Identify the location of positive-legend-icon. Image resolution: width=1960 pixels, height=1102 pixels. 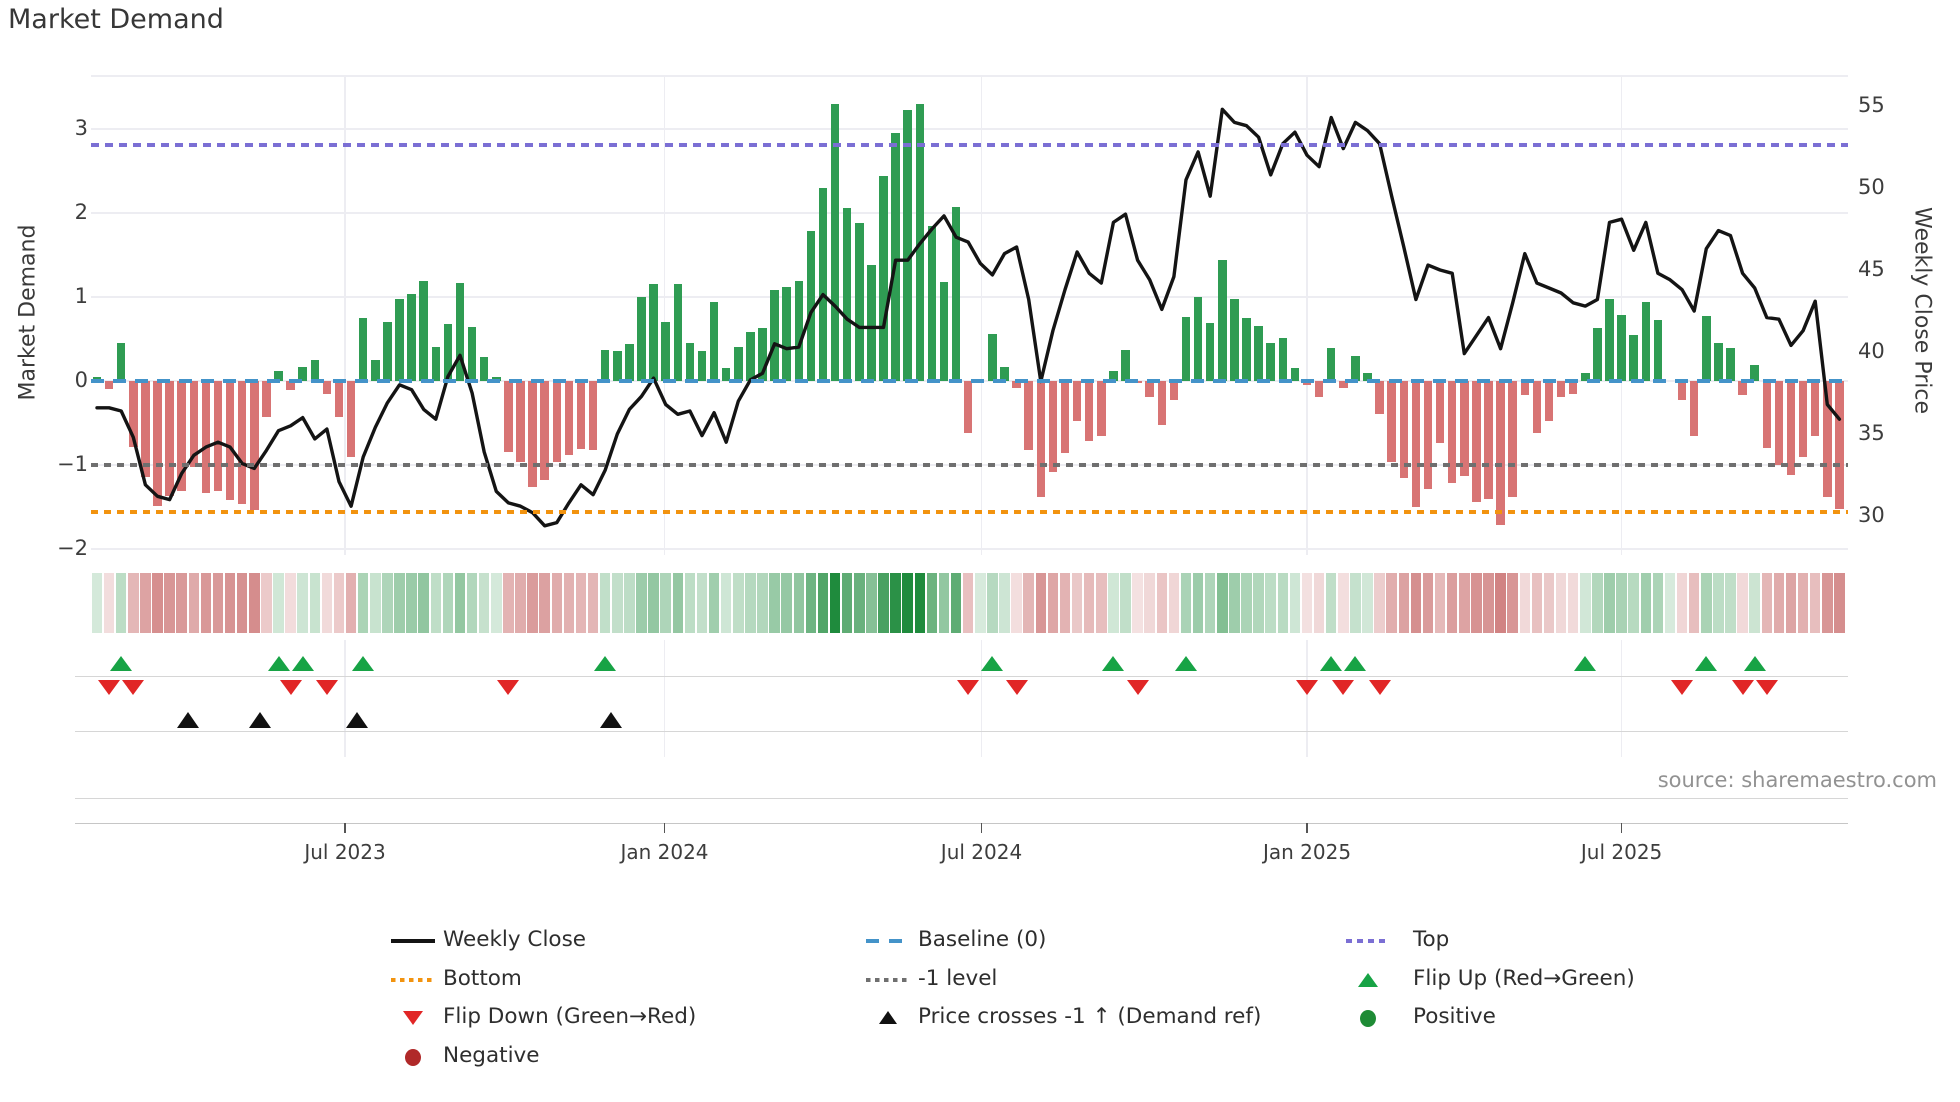
(1368, 1018).